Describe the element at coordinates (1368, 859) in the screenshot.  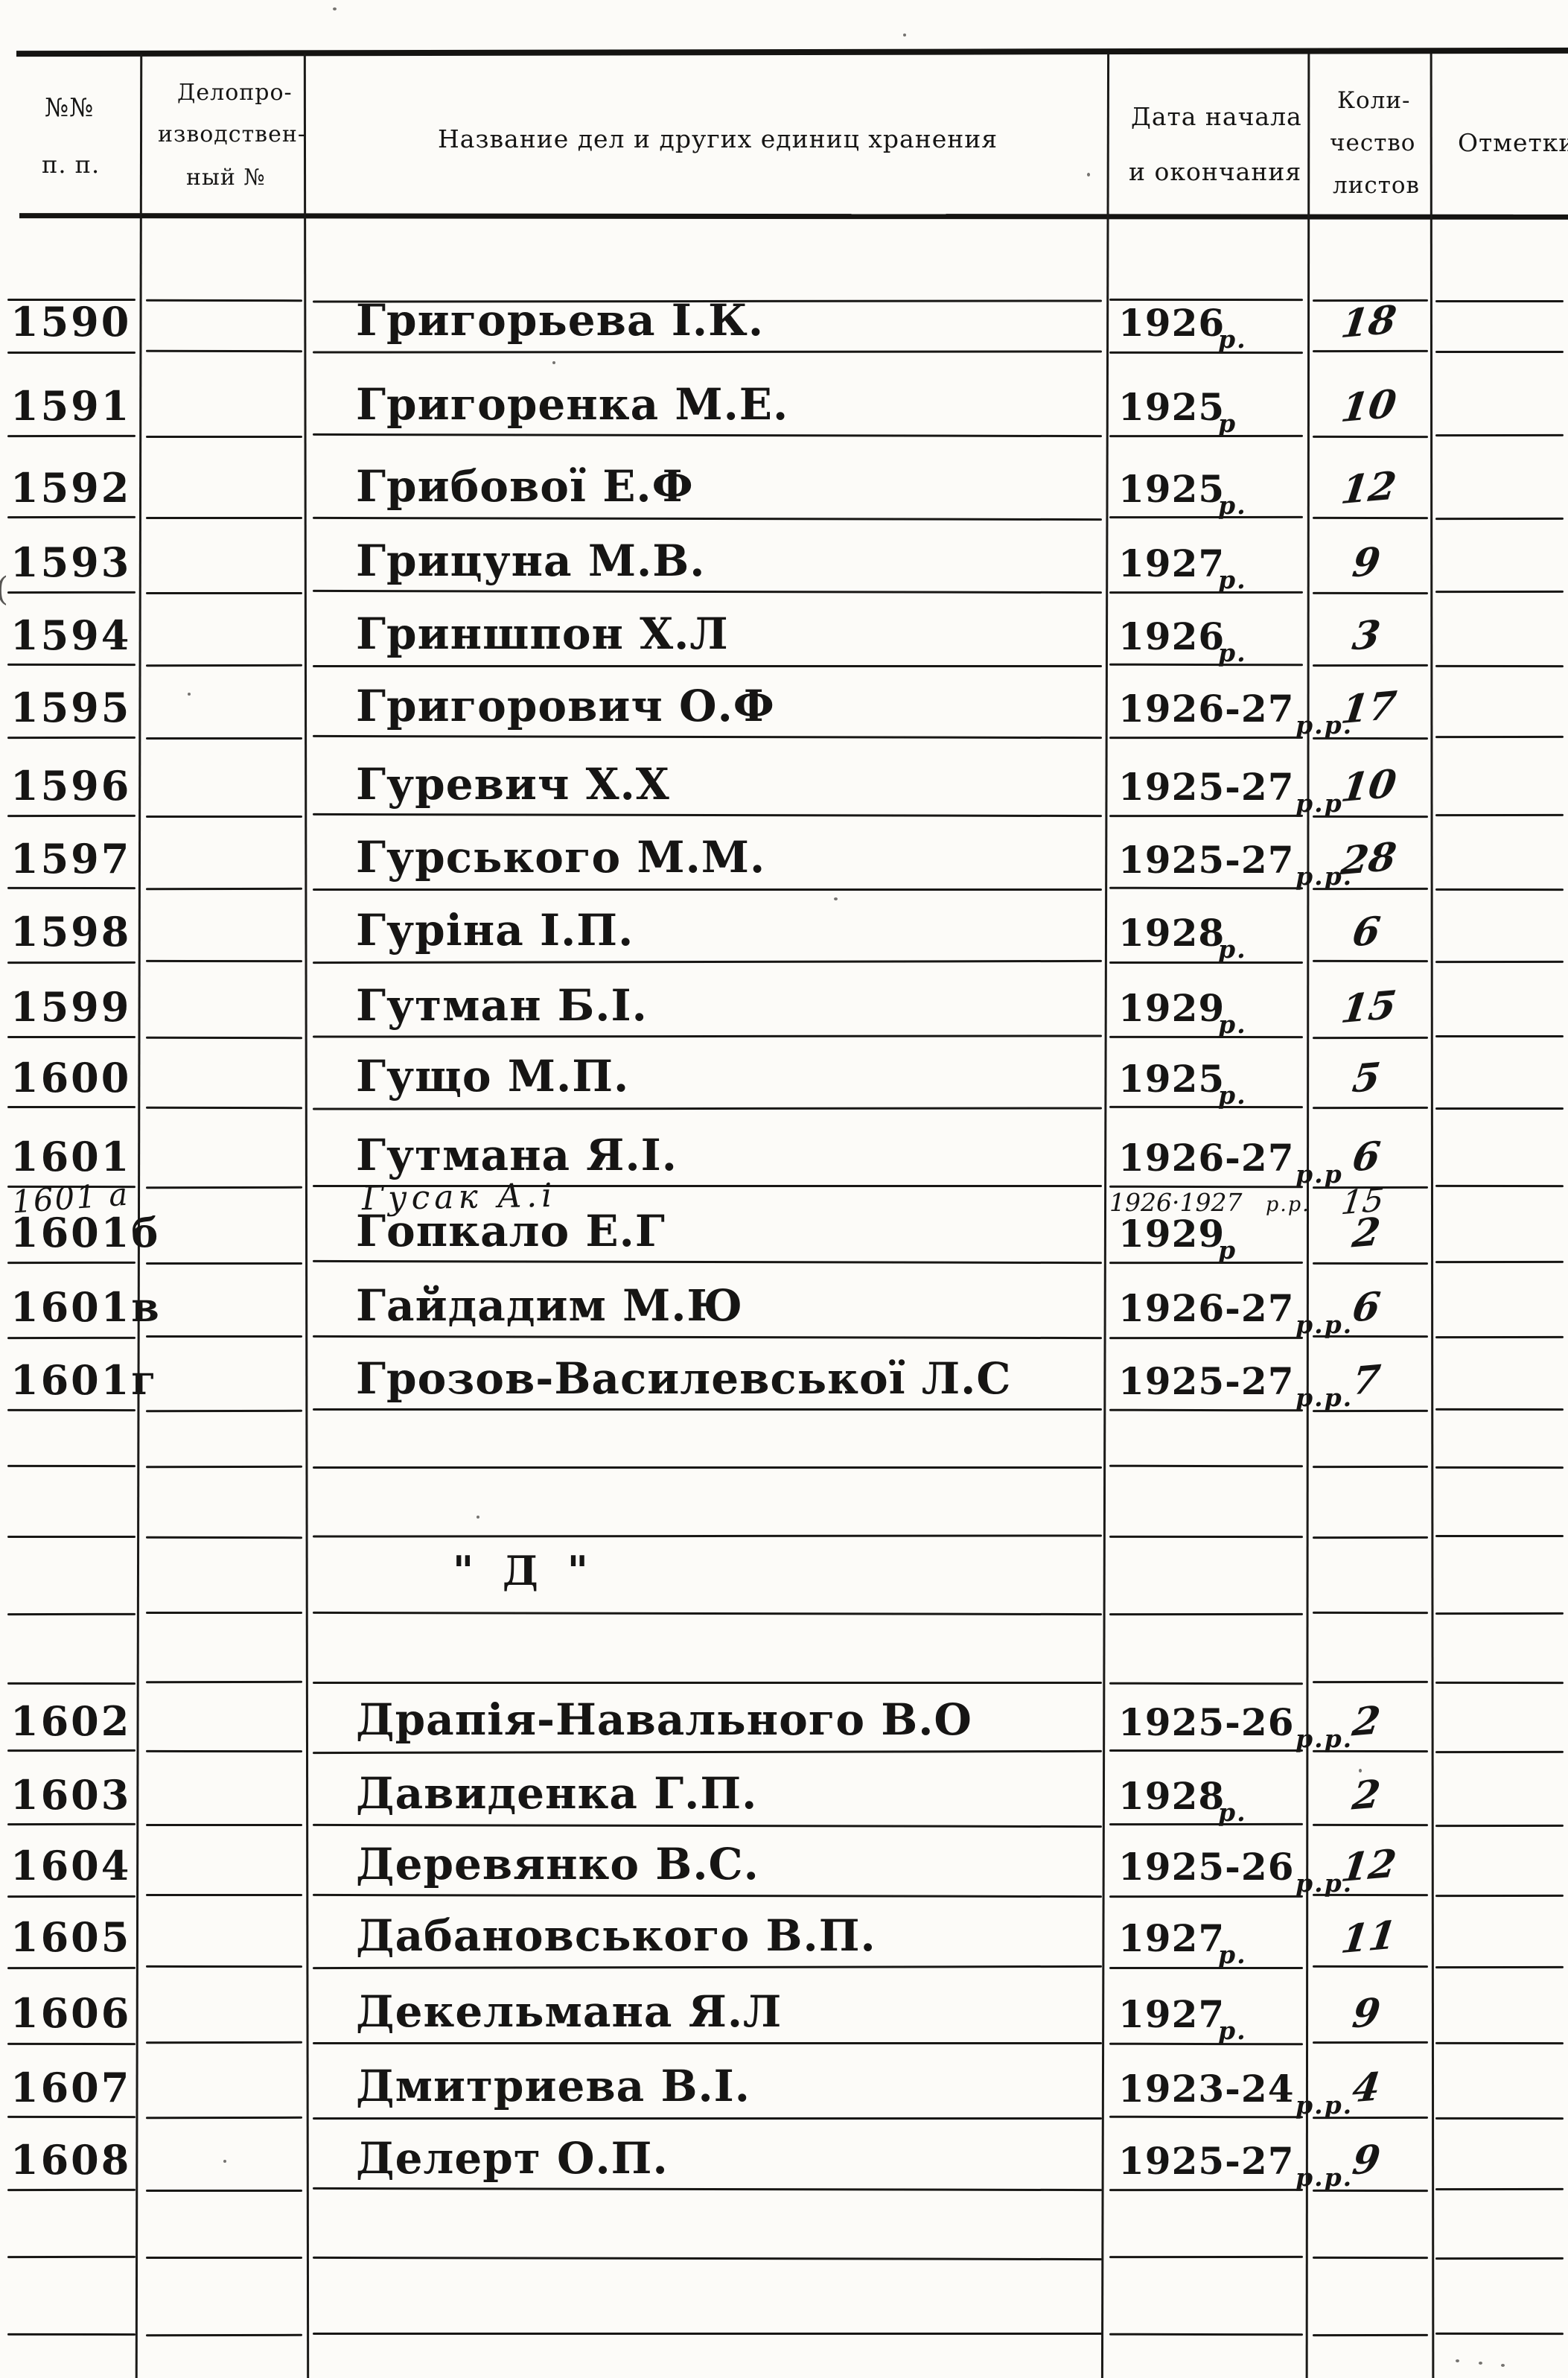
I see `row-sheet-count: 28` at that location.